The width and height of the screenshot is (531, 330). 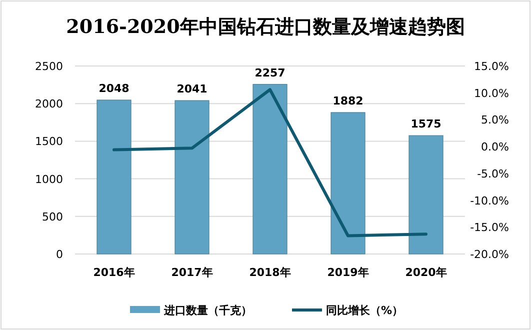 What do you see at coordinates (491, 93) in the screenshot?
I see `y2-tick-label: 10.0%` at bounding box center [491, 93].